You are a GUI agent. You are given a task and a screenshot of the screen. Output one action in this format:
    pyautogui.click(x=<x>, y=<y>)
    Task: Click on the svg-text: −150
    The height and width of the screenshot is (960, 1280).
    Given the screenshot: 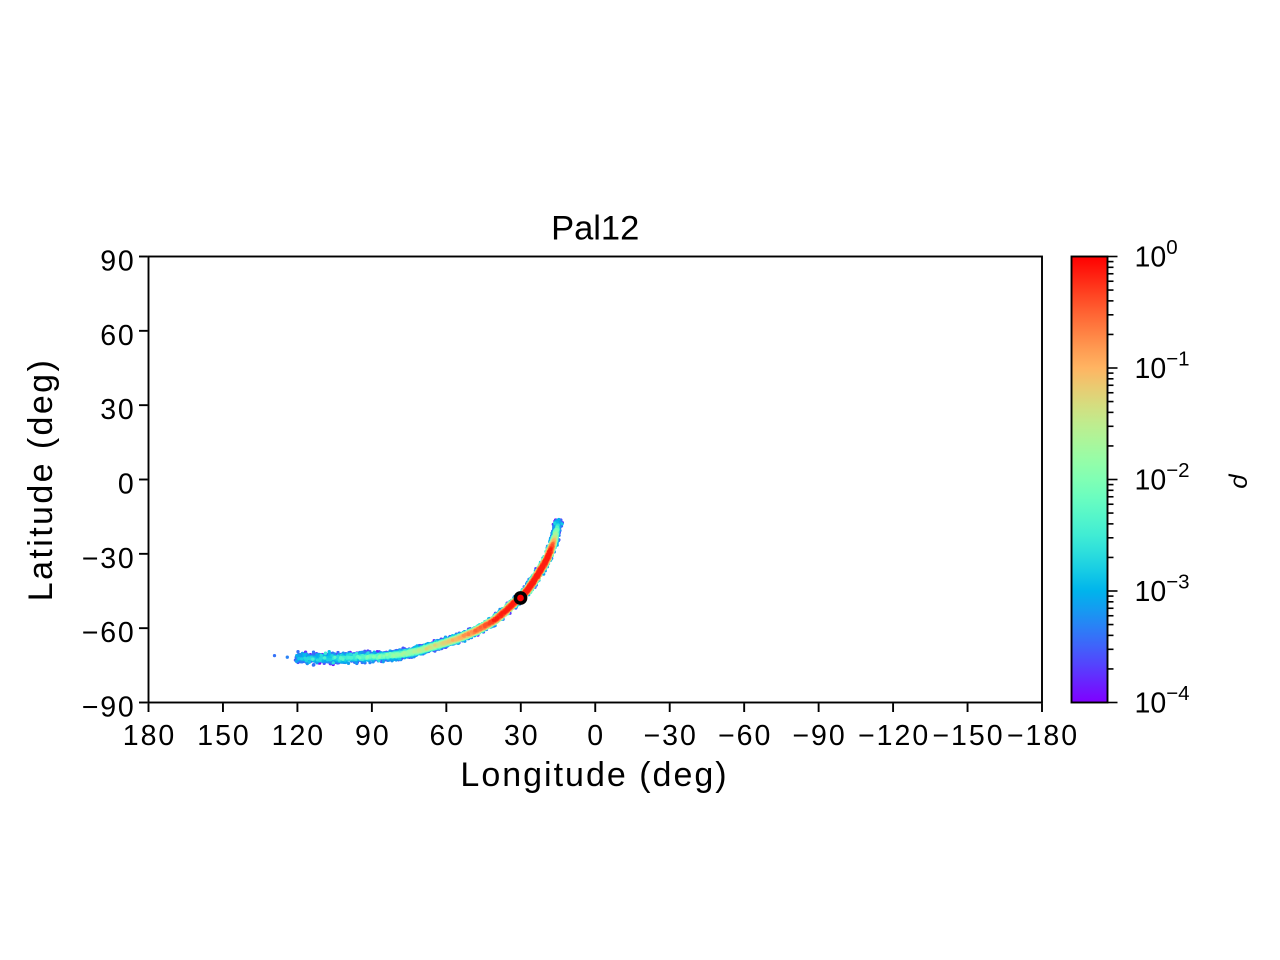 What is the action you would take?
    pyautogui.click(x=968, y=736)
    